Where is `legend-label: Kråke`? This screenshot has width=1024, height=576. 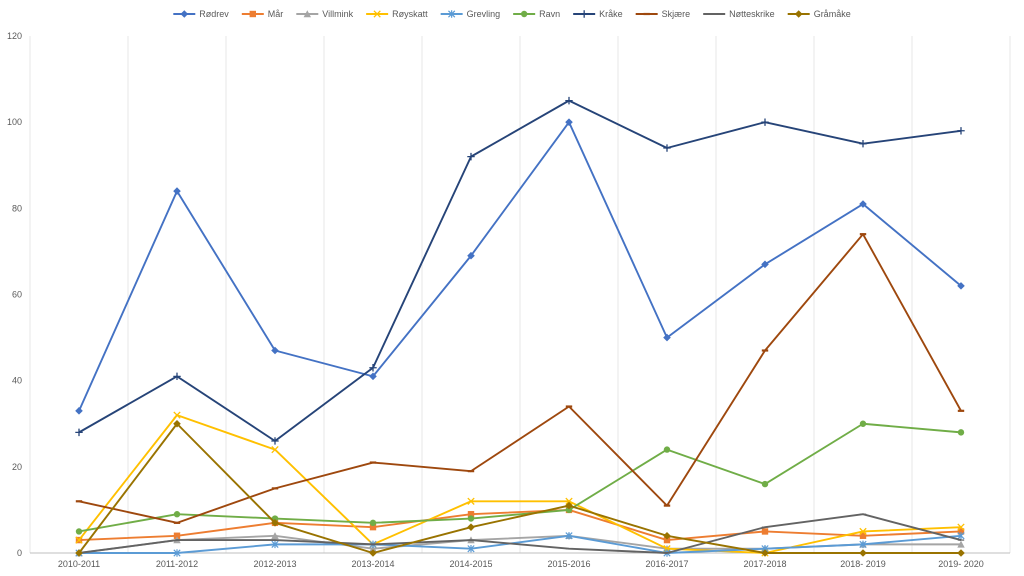
legend-label: Kråke is located at coordinates (611, 14).